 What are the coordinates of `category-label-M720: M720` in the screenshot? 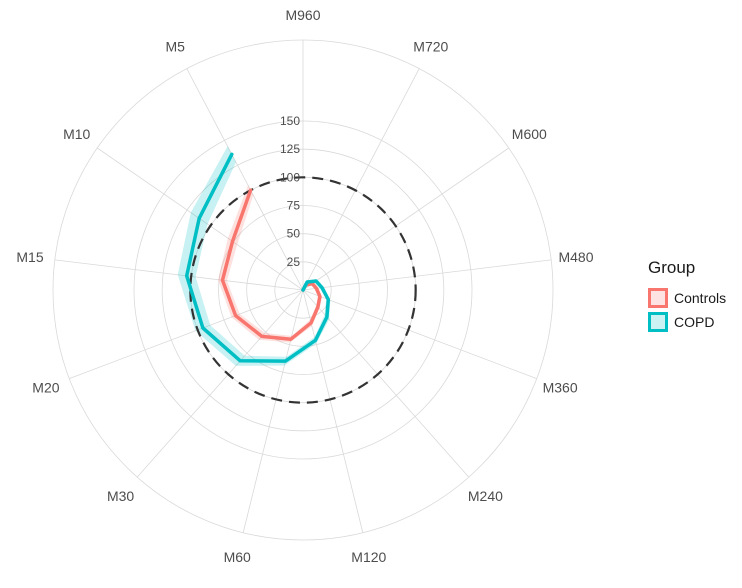 It's located at (430, 47).